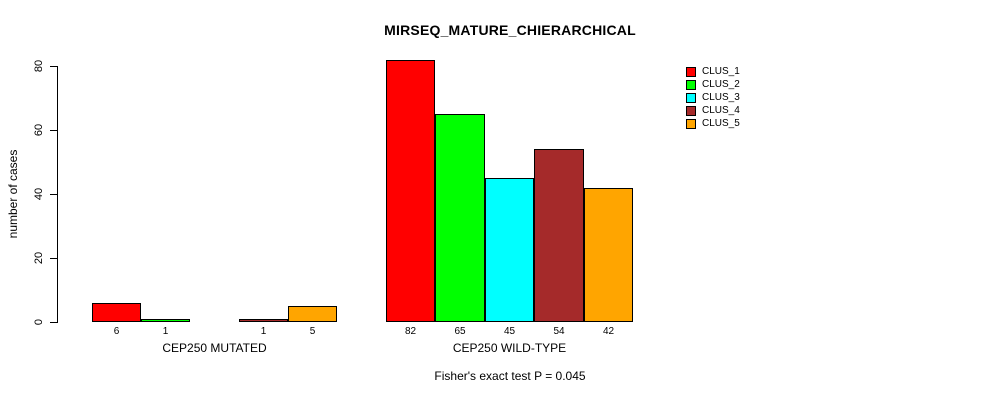  What do you see at coordinates (460, 218) in the screenshot?
I see `bar-clus_2-group2` at bounding box center [460, 218].